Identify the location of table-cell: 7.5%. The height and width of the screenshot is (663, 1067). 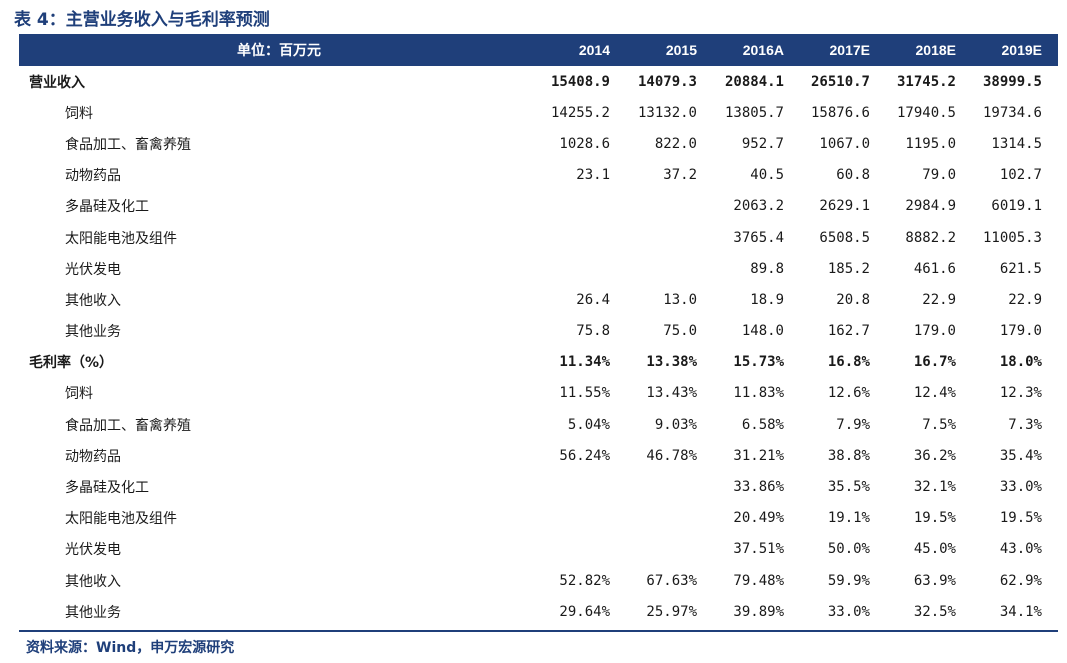
(939, 424).